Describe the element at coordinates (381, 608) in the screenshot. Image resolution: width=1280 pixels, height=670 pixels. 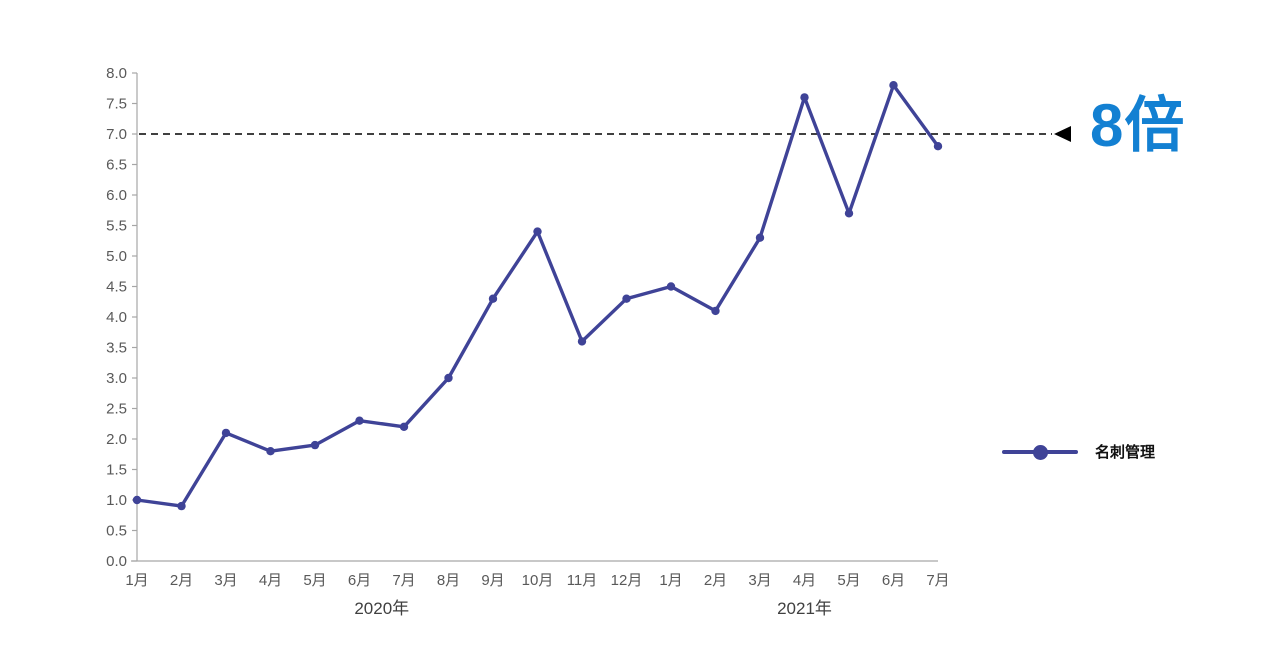
I see `year-label: 2020年` at that location.